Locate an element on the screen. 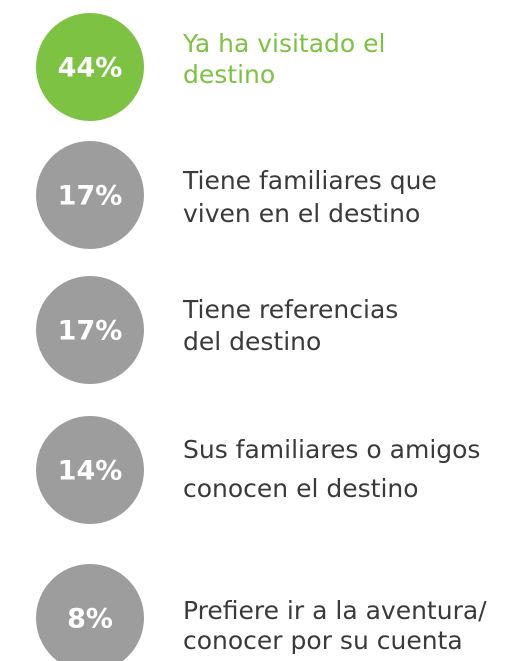 Image resolution: width=506 pixels, height=661 pixels. item-label: viven en el destino is located at coordinates (301, 213).